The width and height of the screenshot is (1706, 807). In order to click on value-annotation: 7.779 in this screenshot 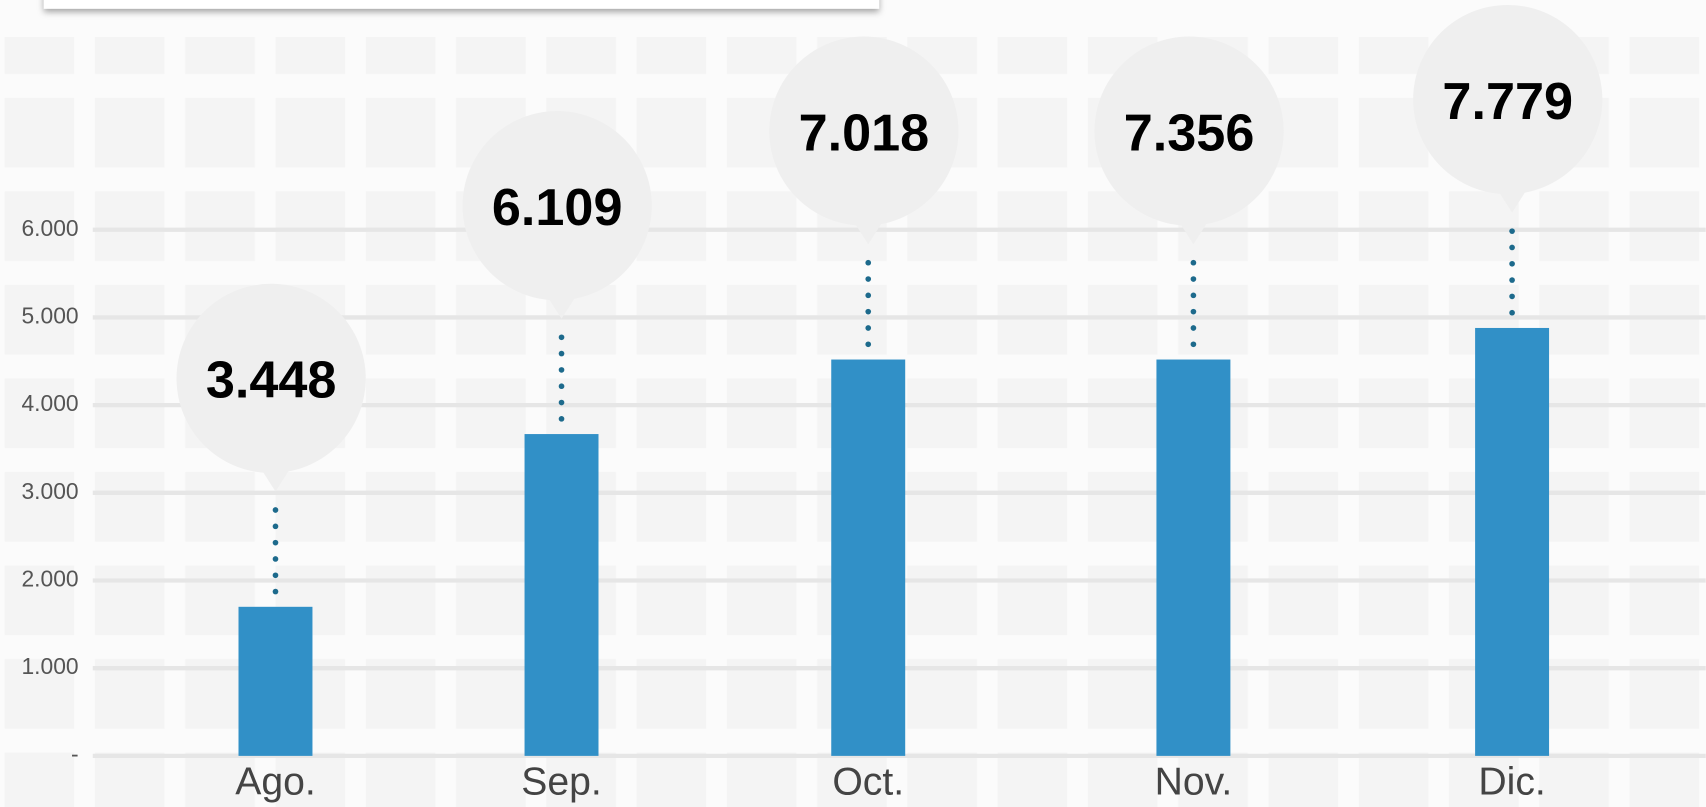, I will do `click(1507, 102)`.